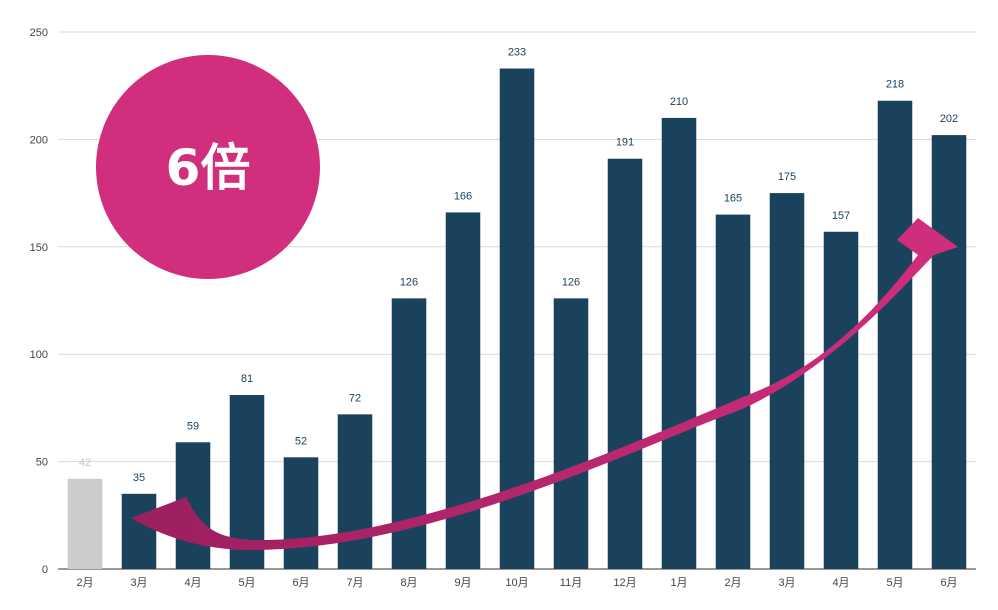 This screenshot has height=610, width=998. What do you see at coordinates (678, 583) in the screenshot?
I see `x-tick-label: 1月` at bounding box center [678, 583].